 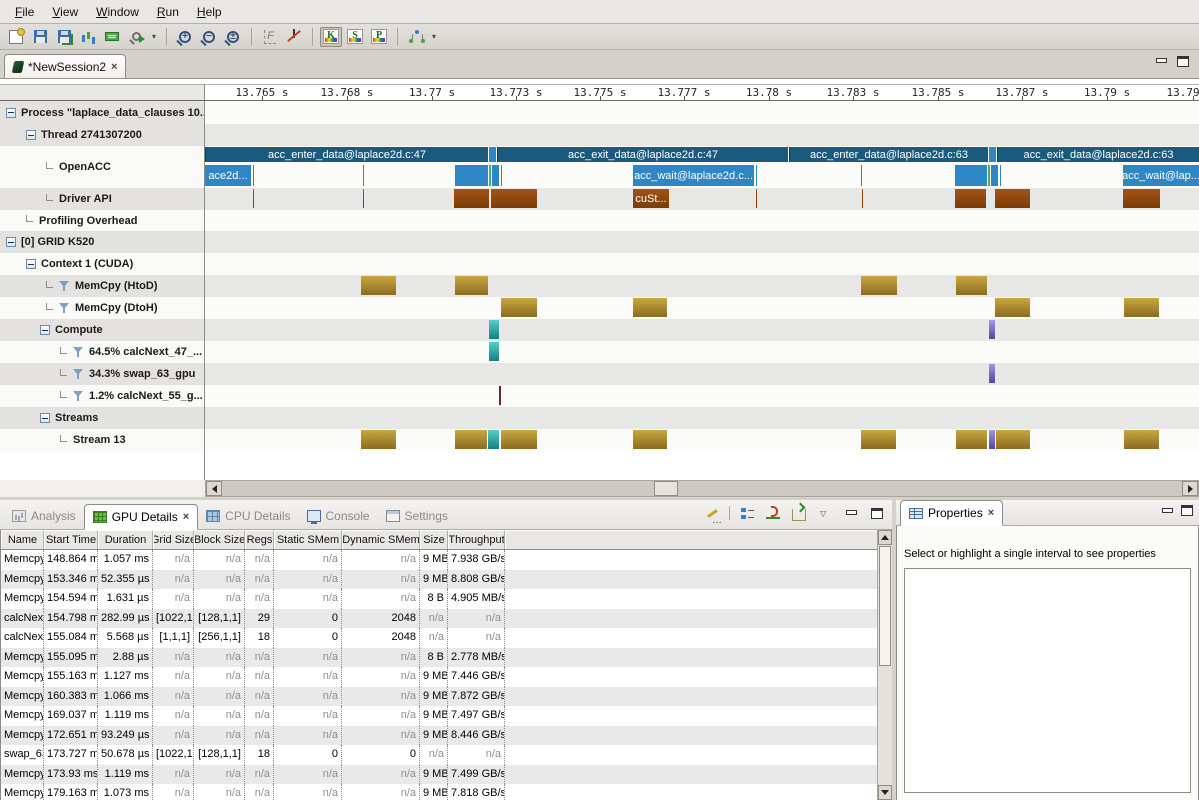 What do you see at coordinates (102, 374) in the screenshot?
I see `timeline-row-kernel-34: 34.3% swap_63_gpu` at bounding box center [102, 374].